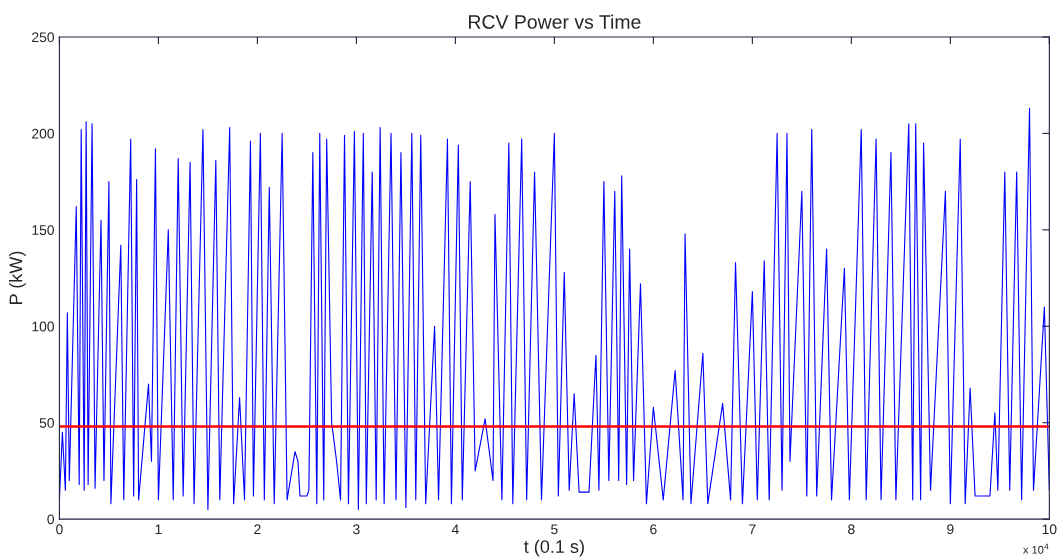  What do you see at coordinates (17, 277) in the screenshot?
I see `y-axis-title: P (kW)` at bounding box center [17, 277].